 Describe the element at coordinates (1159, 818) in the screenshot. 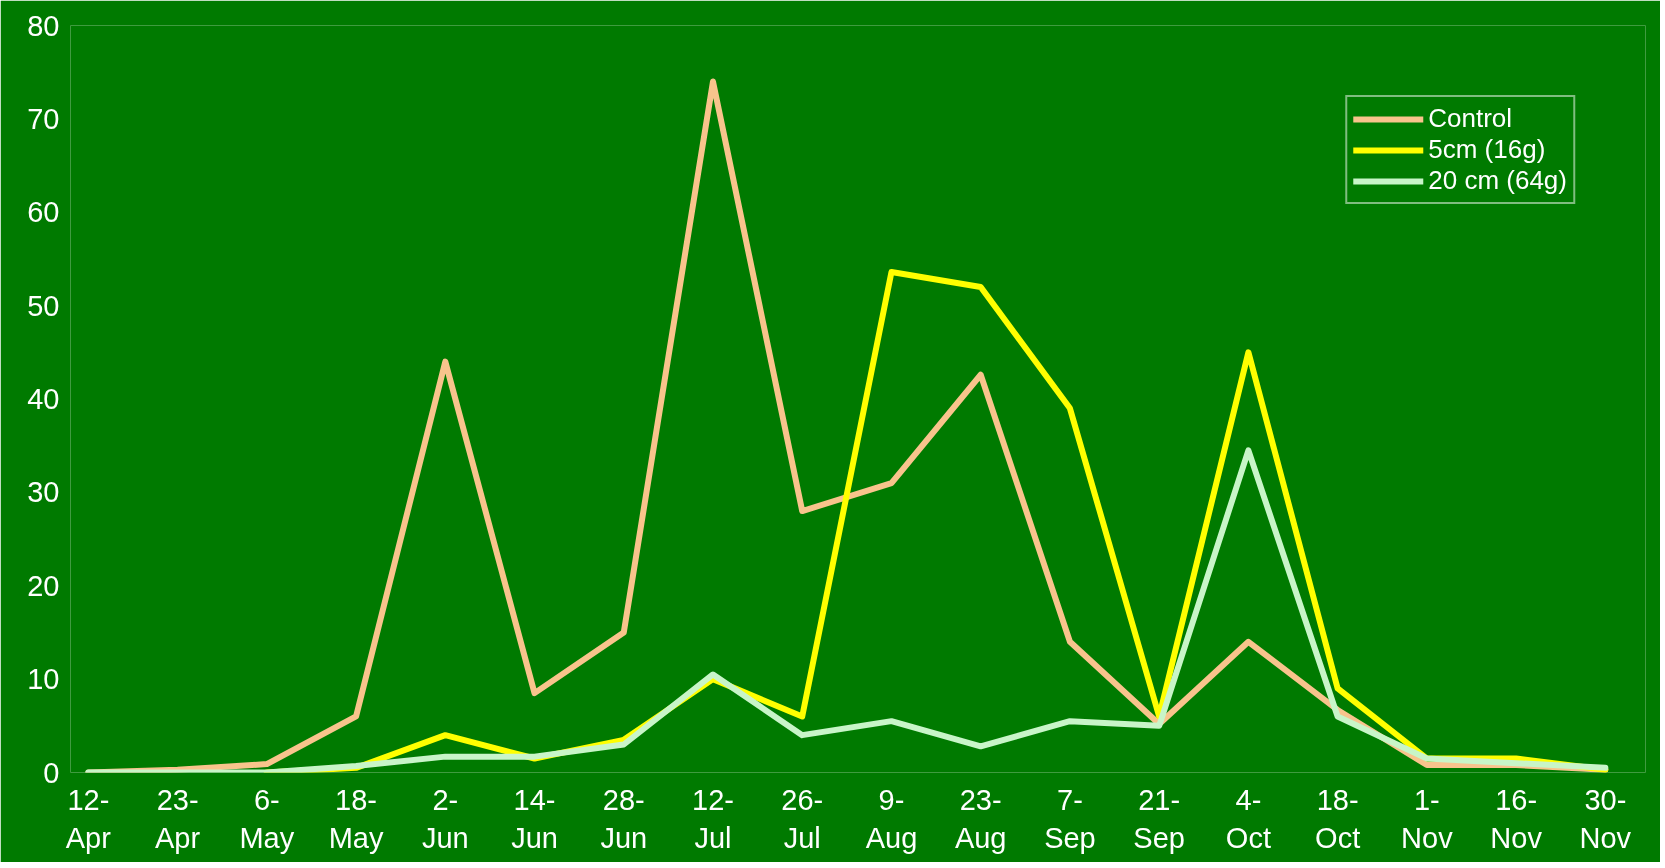

I see `x-tick-label: 21-Sep` at that location.